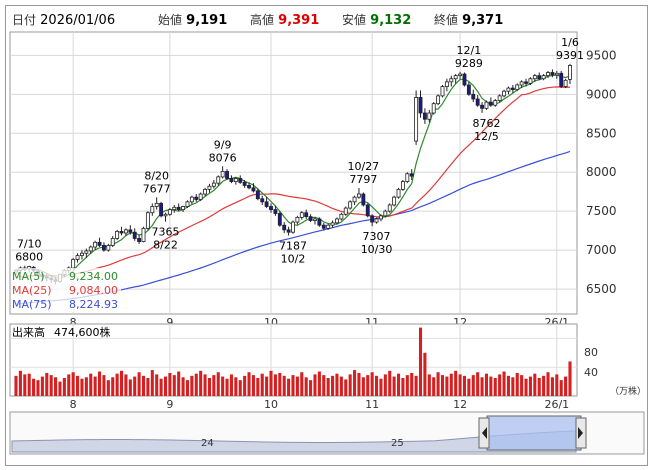 Image resolution: width=653 pixels, height=470 pixels. What do you see at coordinates (581, 433) in the screenshot?
I see `navigator-right-handle` at bounding box center [581, 433].